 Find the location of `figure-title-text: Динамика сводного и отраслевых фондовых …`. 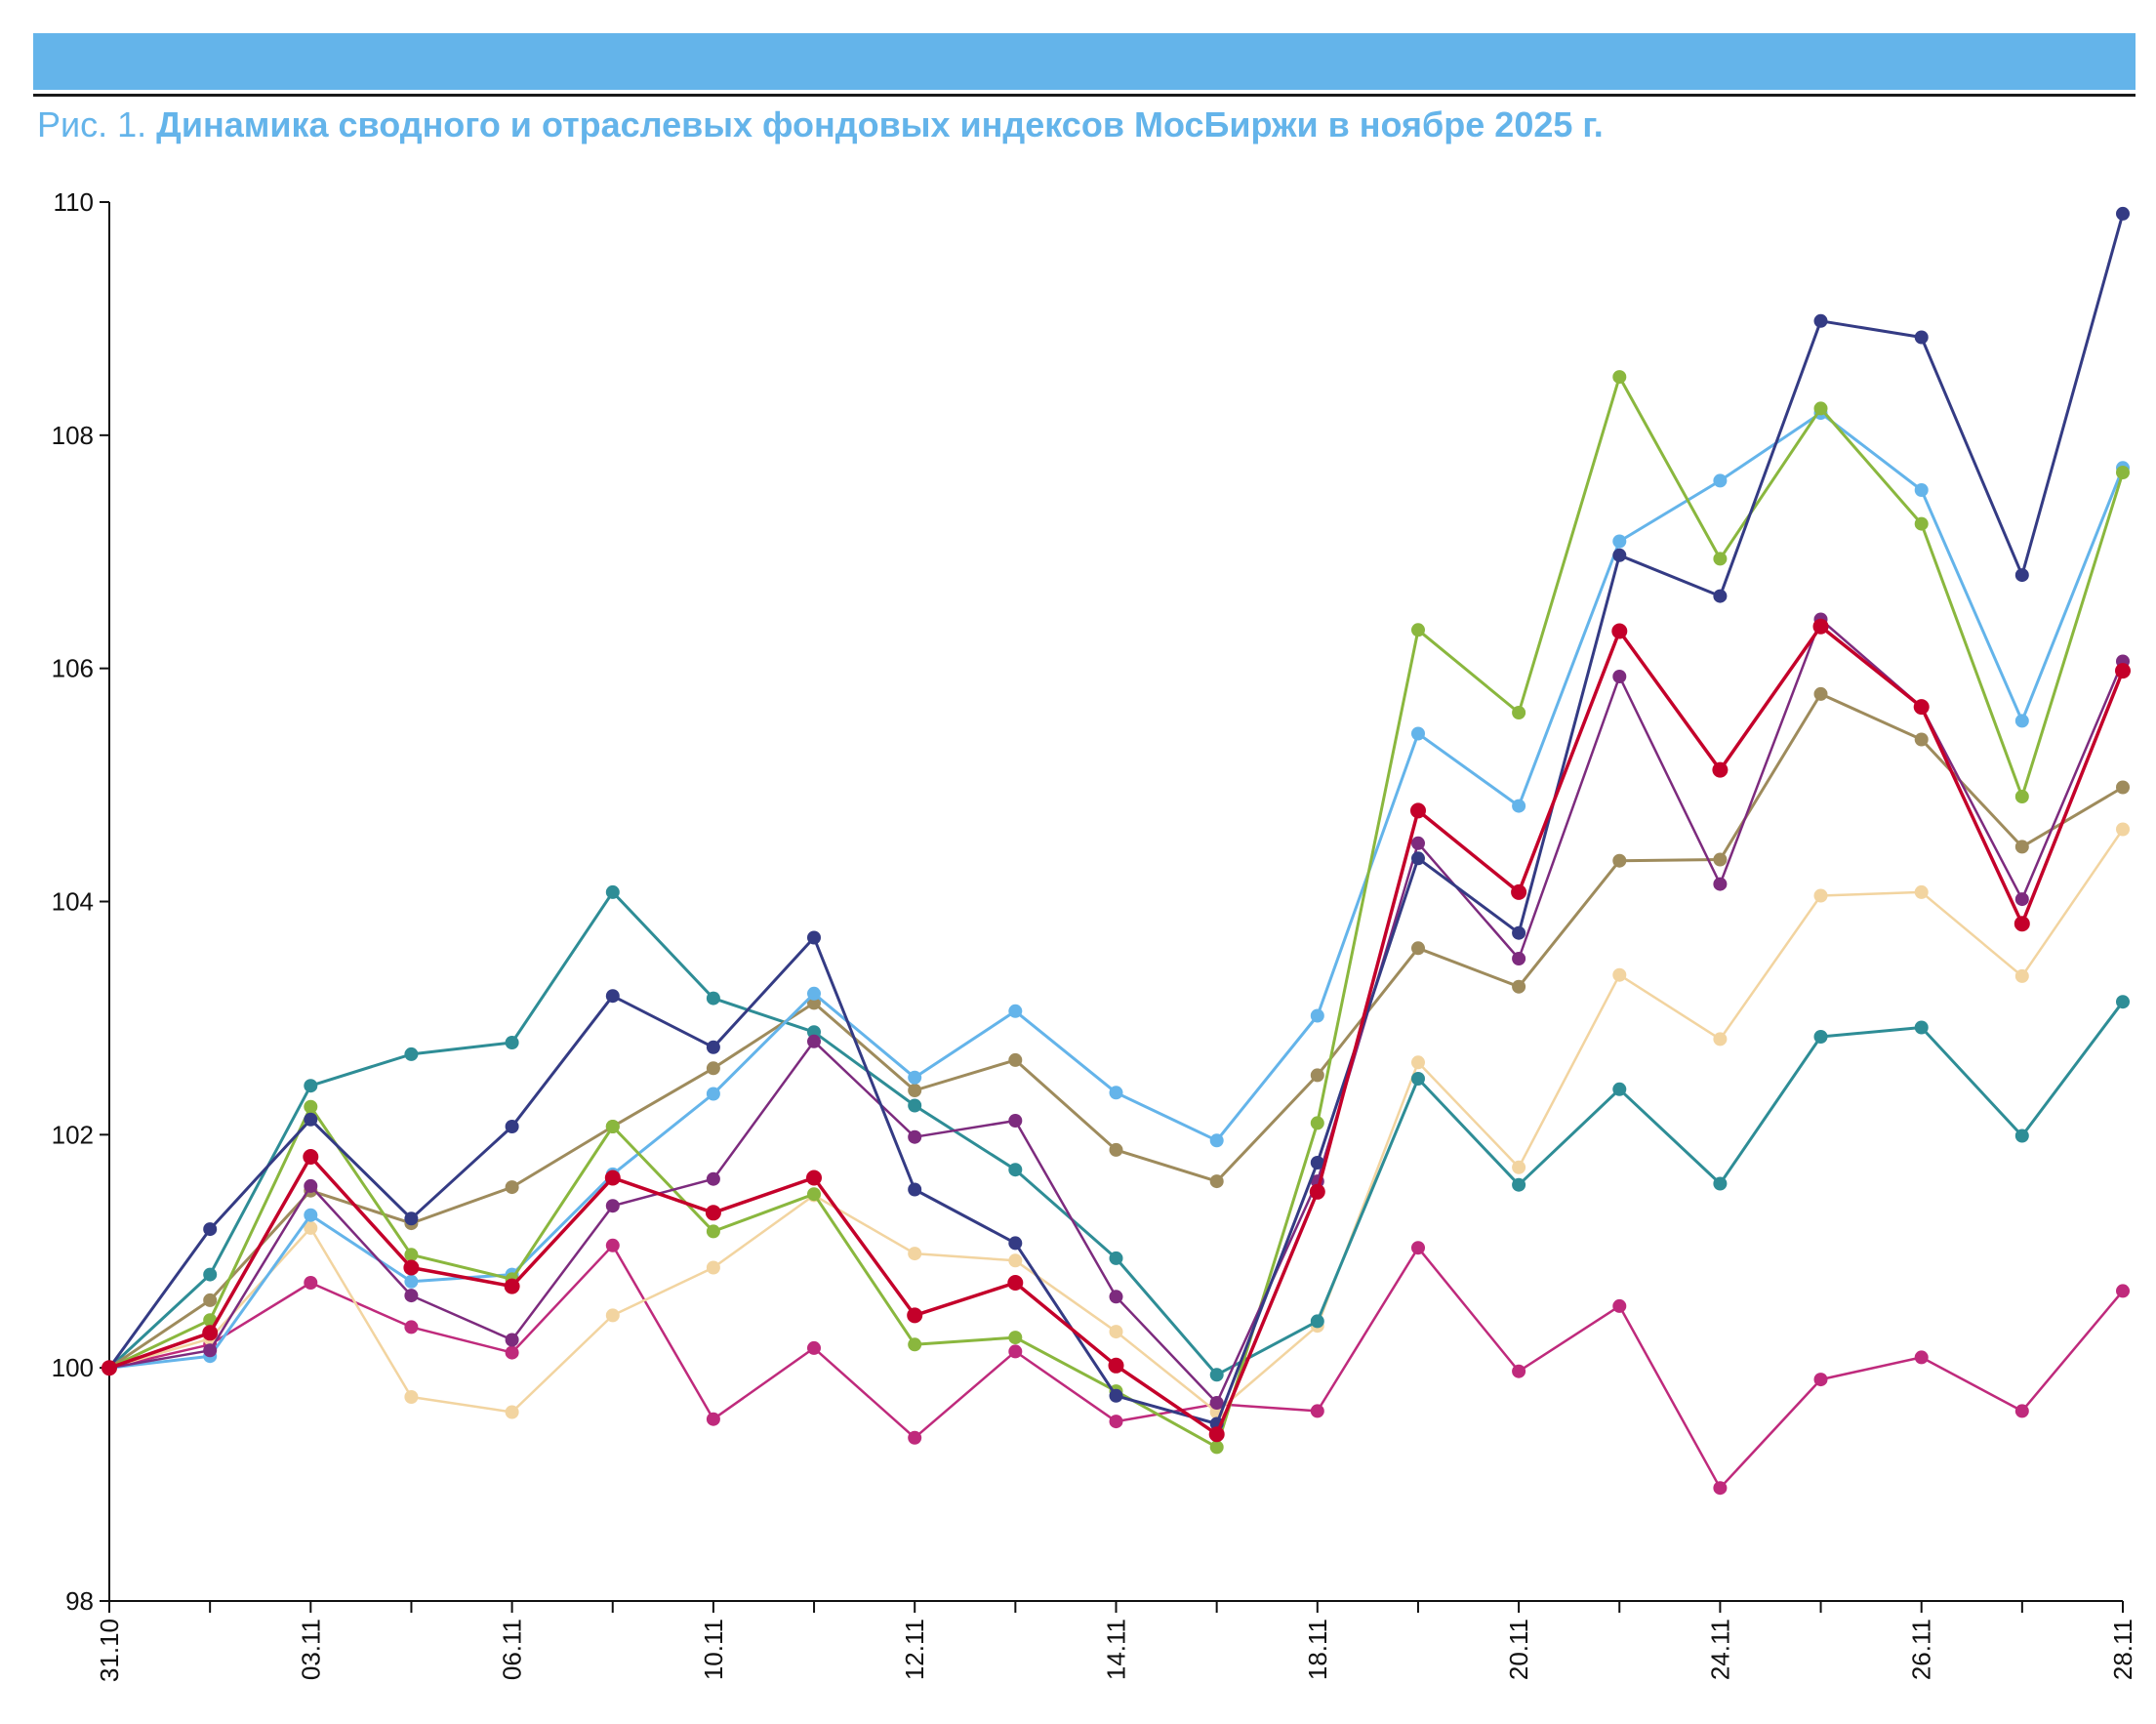

figure-title-text: Динамика сводного и отраслевых фондовых … is located at coordinates (880, 124).